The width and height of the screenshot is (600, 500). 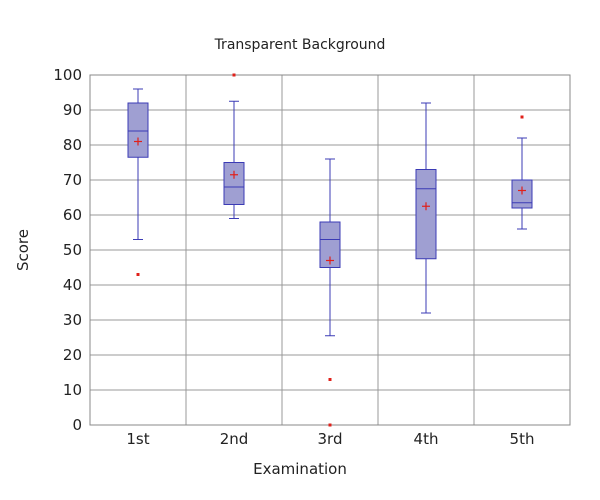 I want to click on y-tick-label: 40, so click(x=72, y=285).